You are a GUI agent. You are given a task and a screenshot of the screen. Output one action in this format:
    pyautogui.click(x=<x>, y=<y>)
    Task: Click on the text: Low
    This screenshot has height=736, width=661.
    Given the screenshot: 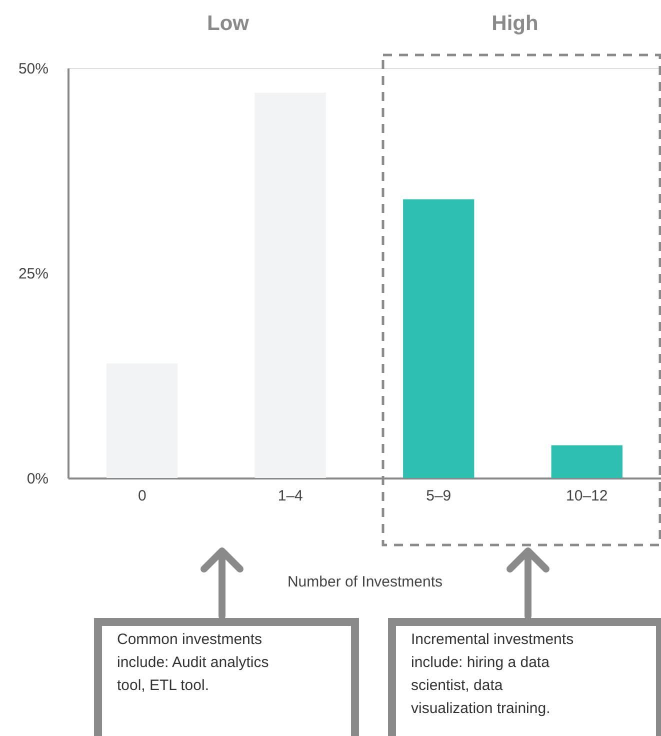 What is the action you would take?
    pyautogui.click(x=228, y=23)
    